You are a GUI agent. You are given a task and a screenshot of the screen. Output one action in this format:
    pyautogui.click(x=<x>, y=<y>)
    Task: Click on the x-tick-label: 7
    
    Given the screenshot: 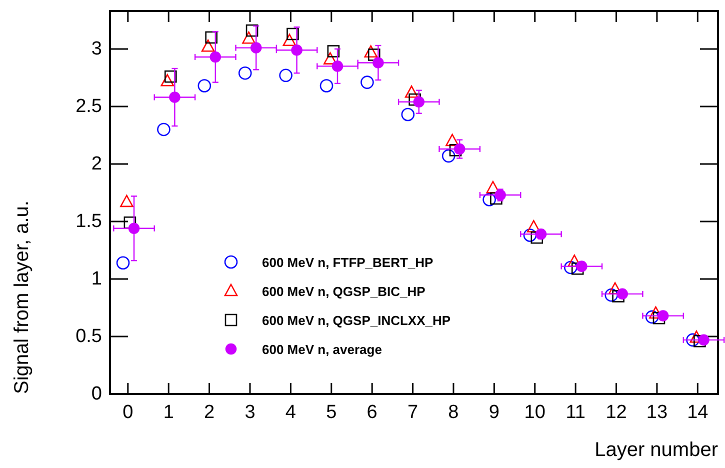 What is the action you would take?
    pyautogui.click(x=412, y=412)
    